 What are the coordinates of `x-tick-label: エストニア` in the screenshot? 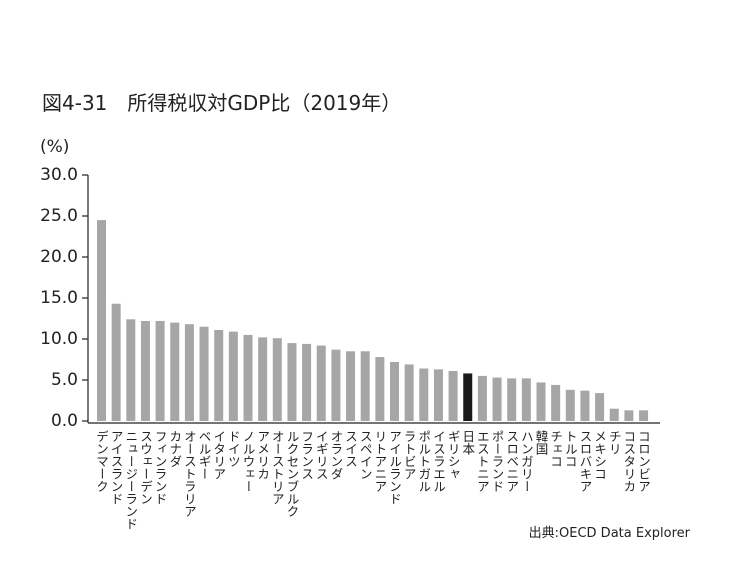 It's located at (482, 461).